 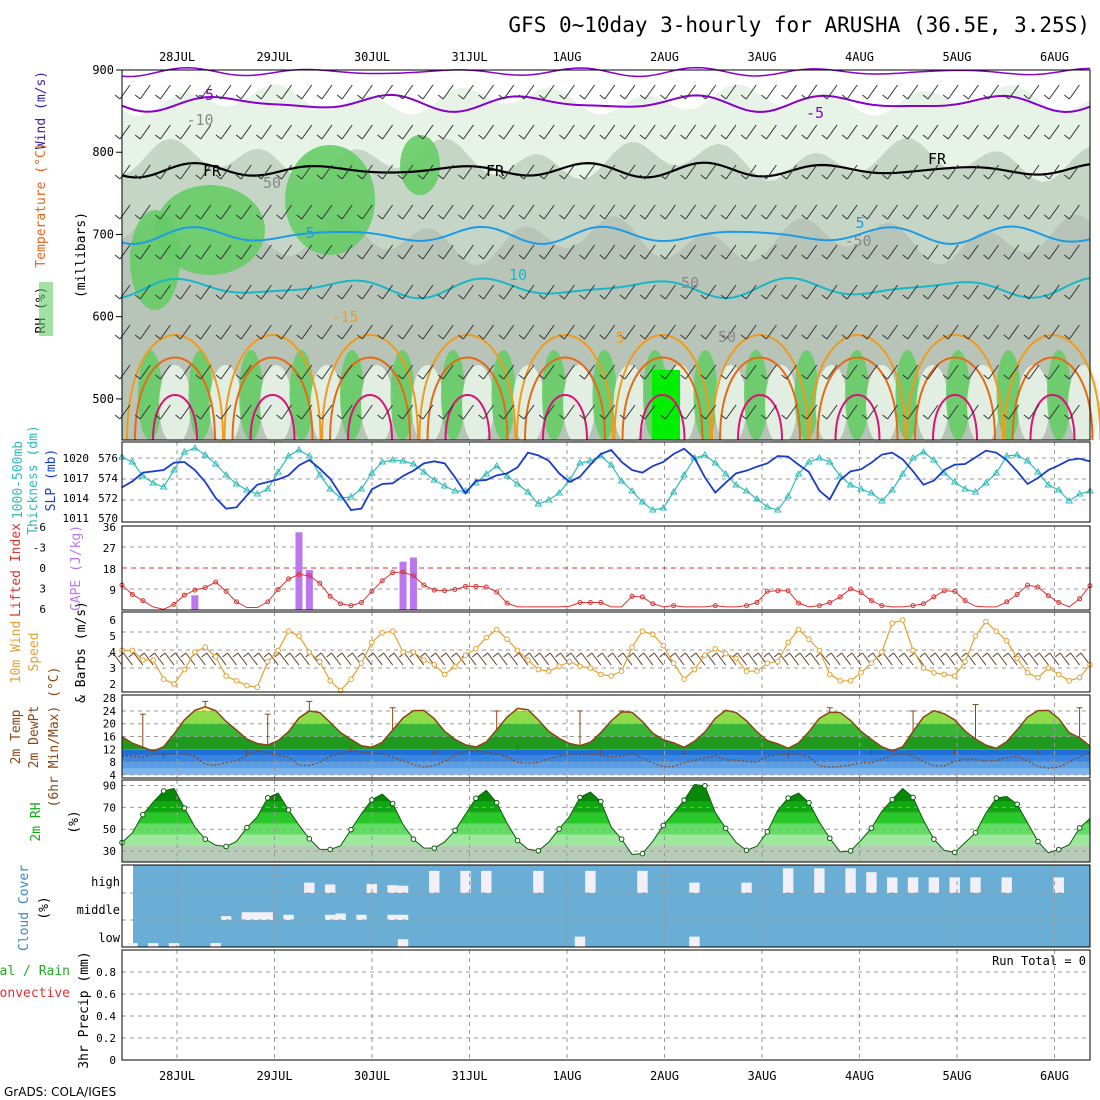 What do you see at coordinates (108, 518) in the screenshot?
I see `y-tick-label-thickness: 570` at bounding box center [108, 518].